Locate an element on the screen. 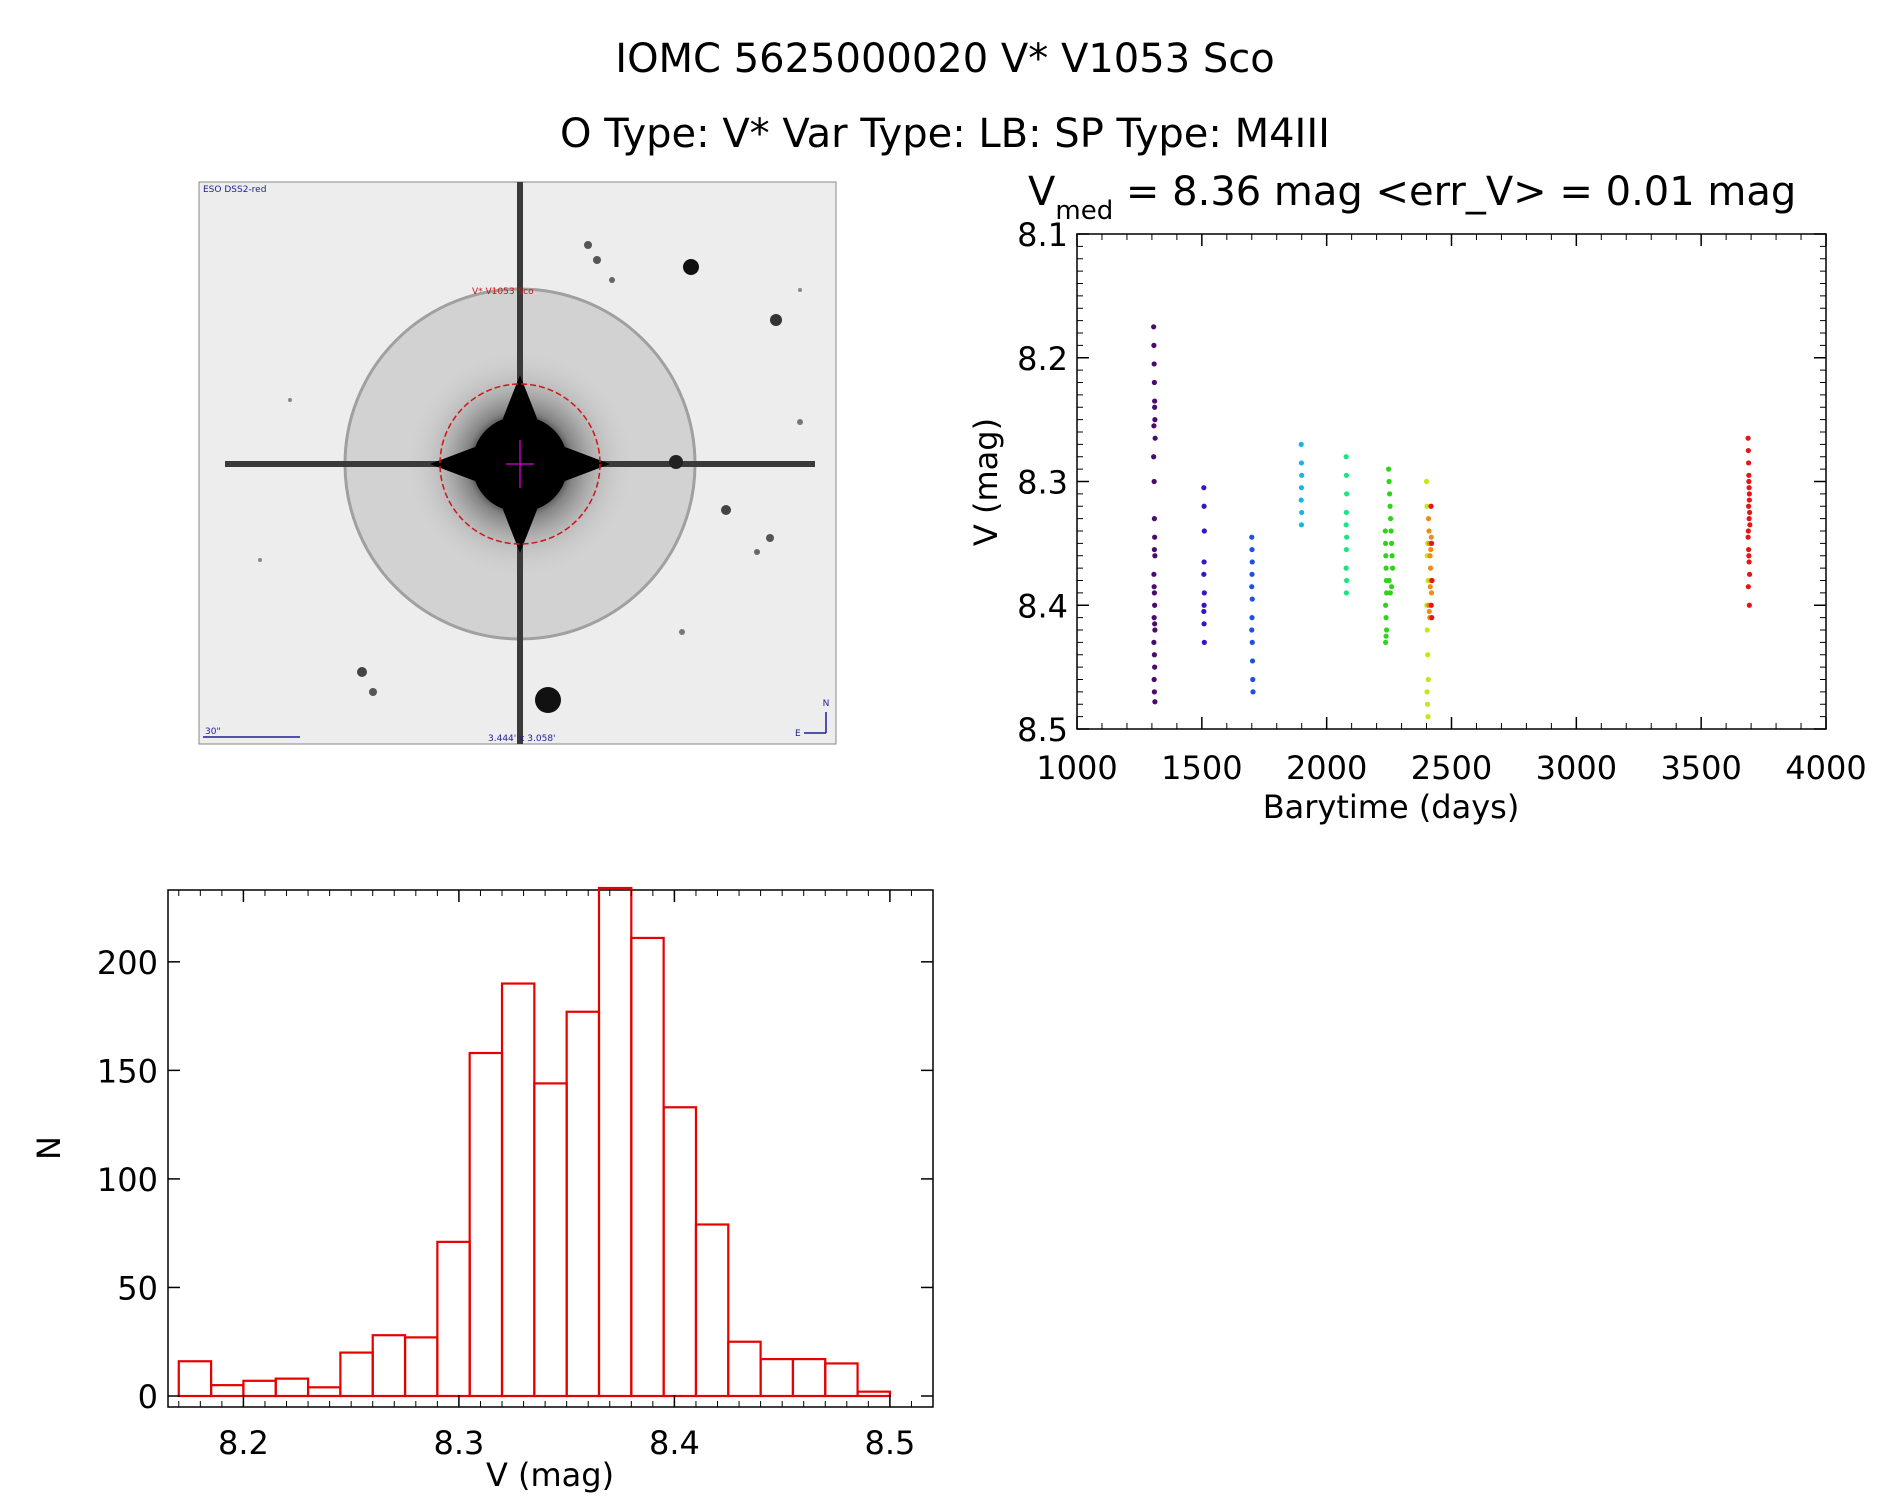 This screenshot has height=1498, width=1889. north-label: N is located at coordinates (826, 704).